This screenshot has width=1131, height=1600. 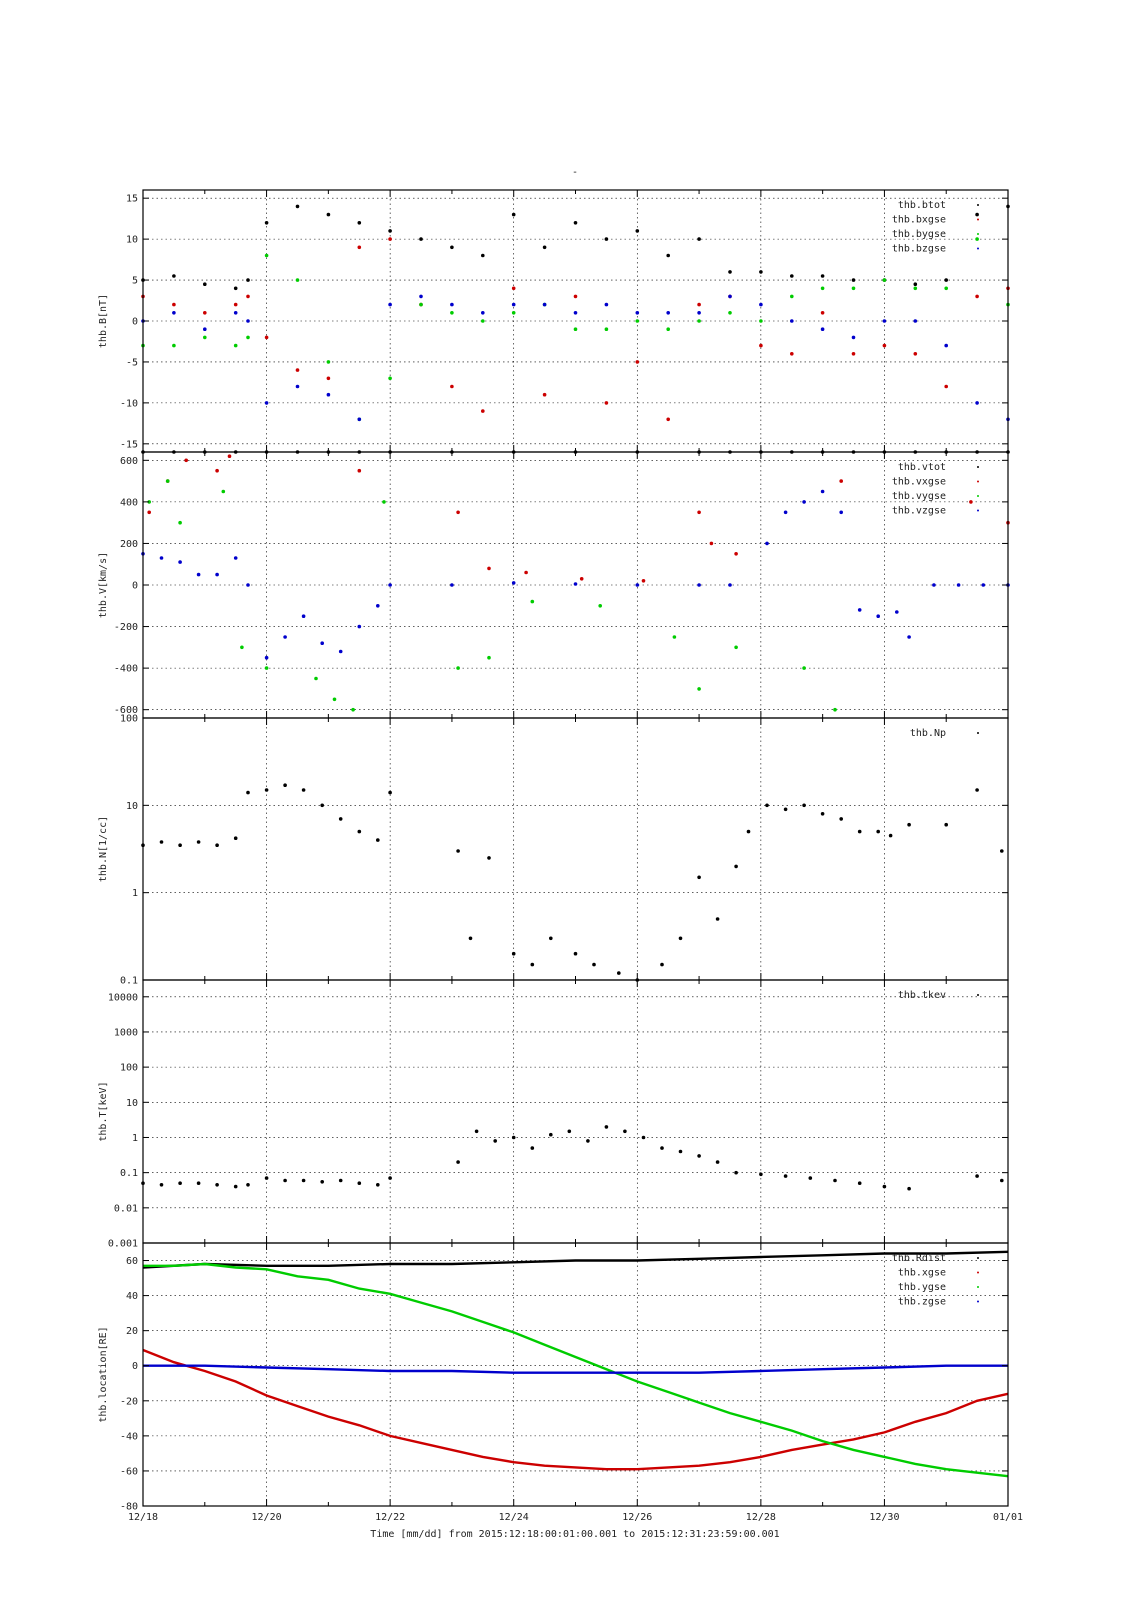 What do you see at coordinates (514, 1517) in the screenshot?
I see `x-tick-label: 12/24` at bounding box center [514, 1517].